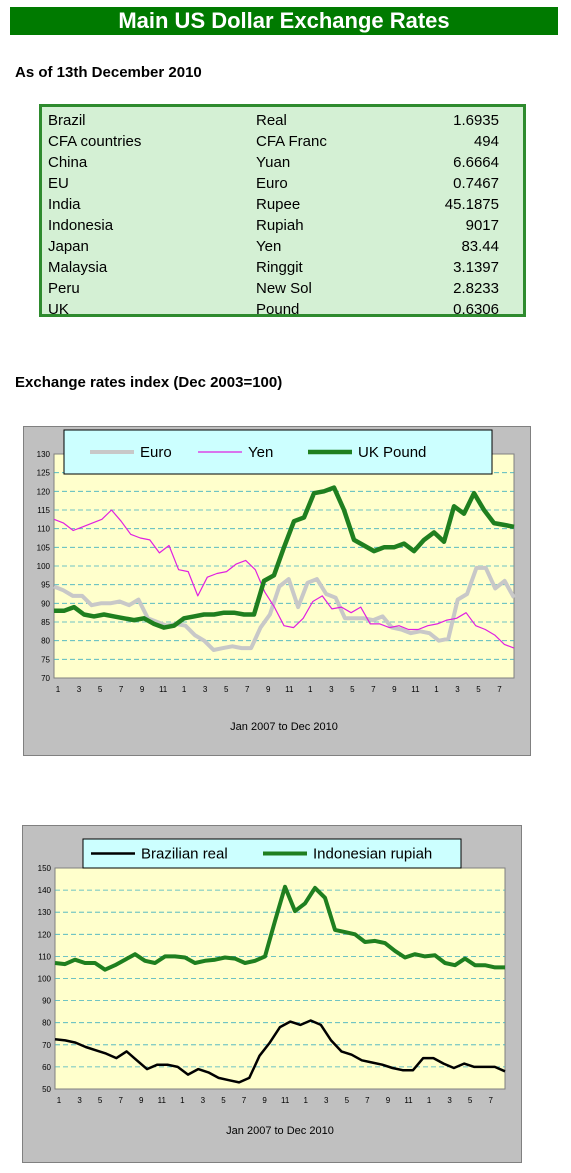 The image size is (571, 1173). I want to click on rate-currency: Pound, so click(278, 309).